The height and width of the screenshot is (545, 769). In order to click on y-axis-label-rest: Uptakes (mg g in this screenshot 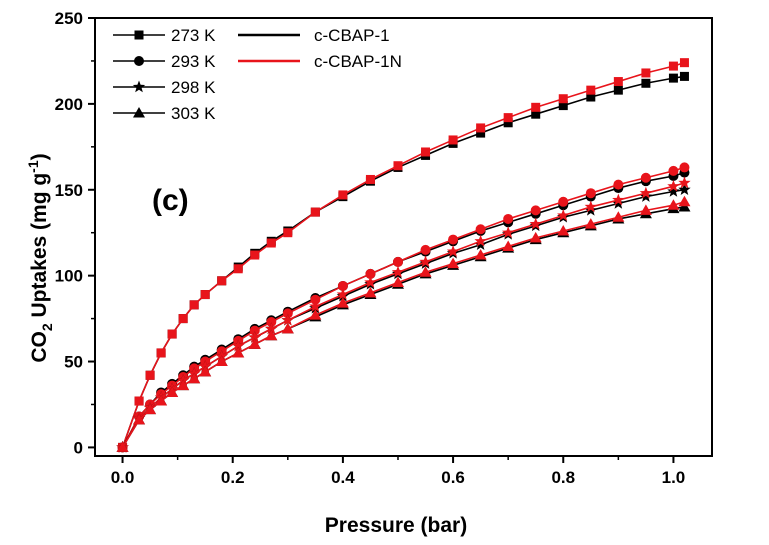, I will do `click(39, 248)`.